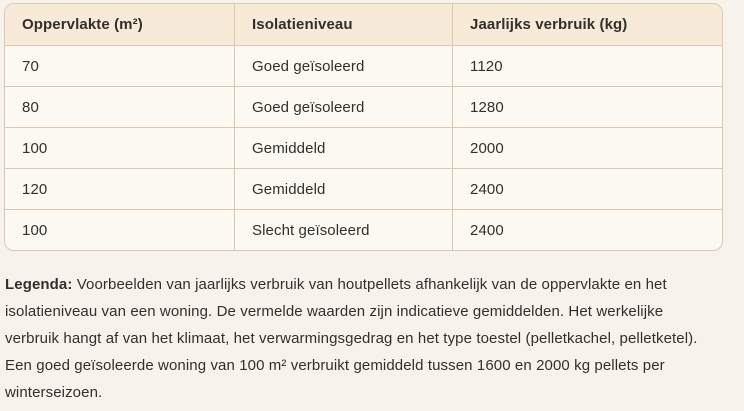  What do you see at coordinates (343, 229) in the screenshot?
I see `table-cell-isolatieniveau: Slecht geïsoleerd` at bounding box center [343, 229].